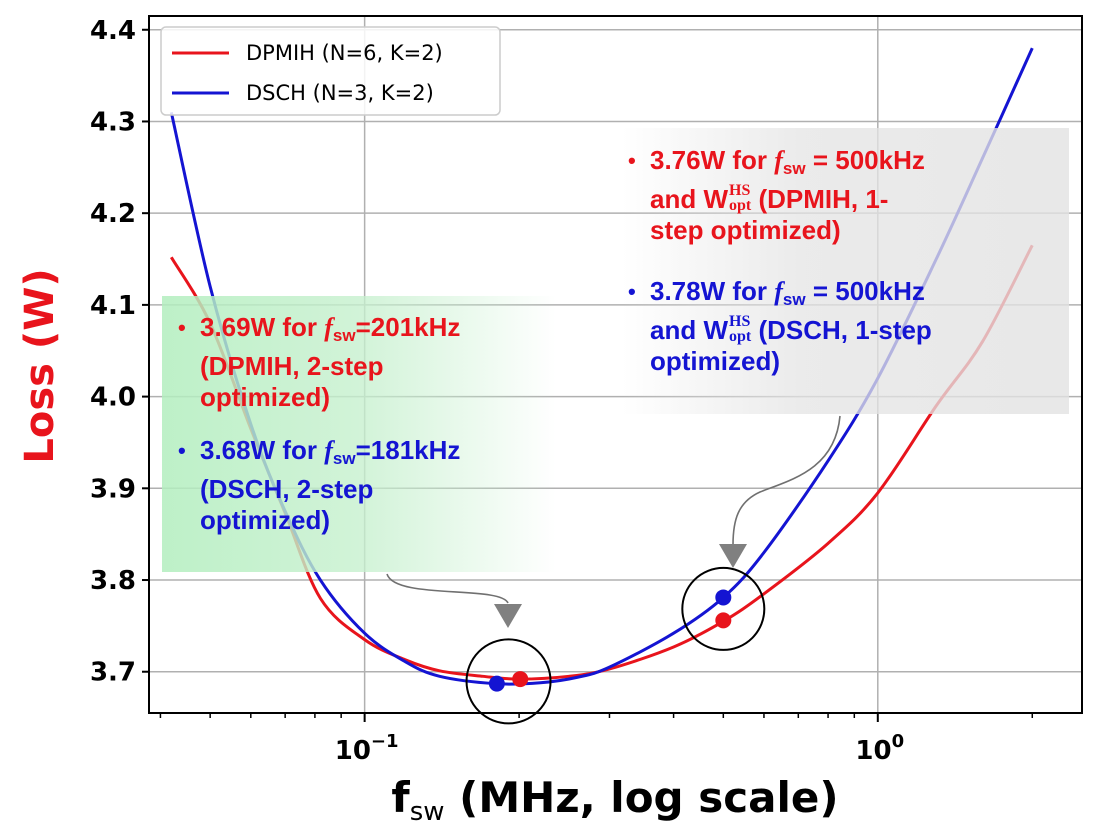 This screenshot has height=840, width=1101. What do you see at coordinates (262, 450) in the screenshot?
I see `annotation-value: 3.68W for` at bounding box center [262, 450].